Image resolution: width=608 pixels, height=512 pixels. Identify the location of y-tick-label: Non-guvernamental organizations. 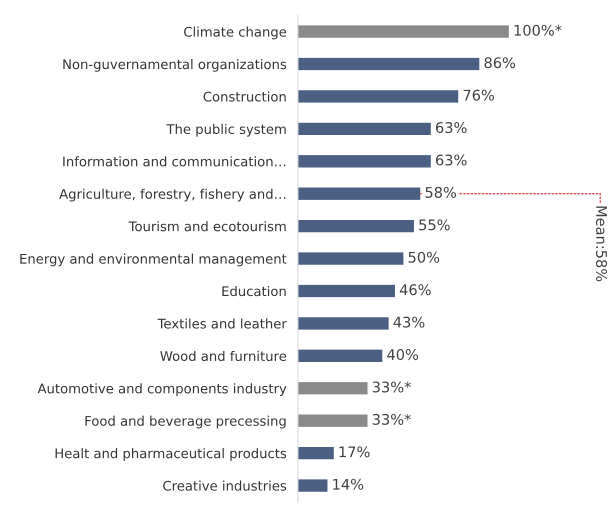
(174, 65).